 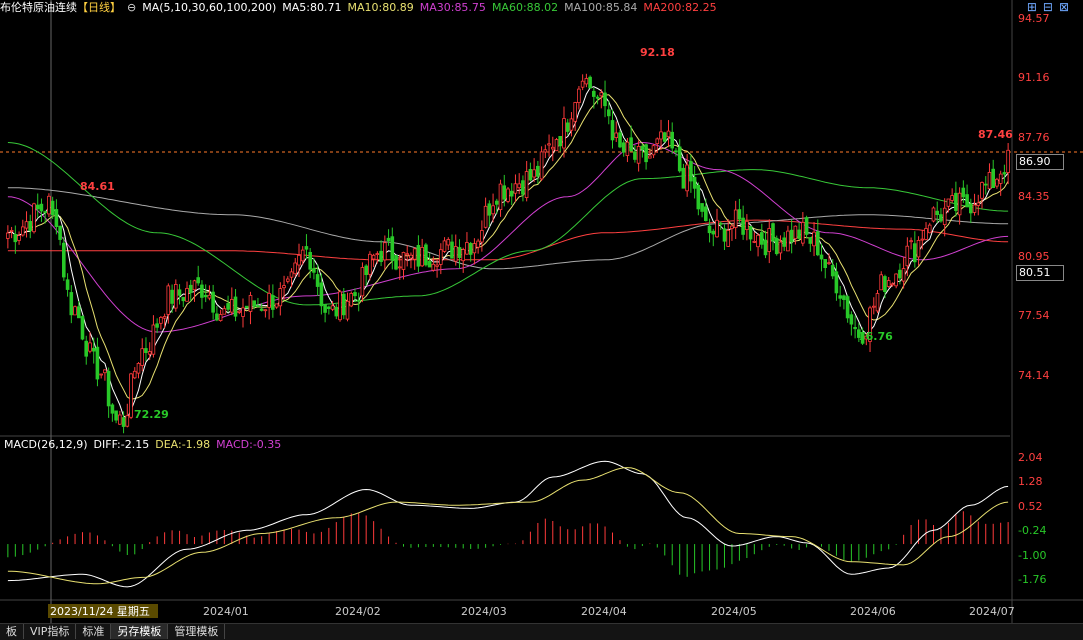 What do you see at coordinates (484, 611) in the screenshot?
I see `date-tick-label: 2024/03` at bounding box center [484, 611].